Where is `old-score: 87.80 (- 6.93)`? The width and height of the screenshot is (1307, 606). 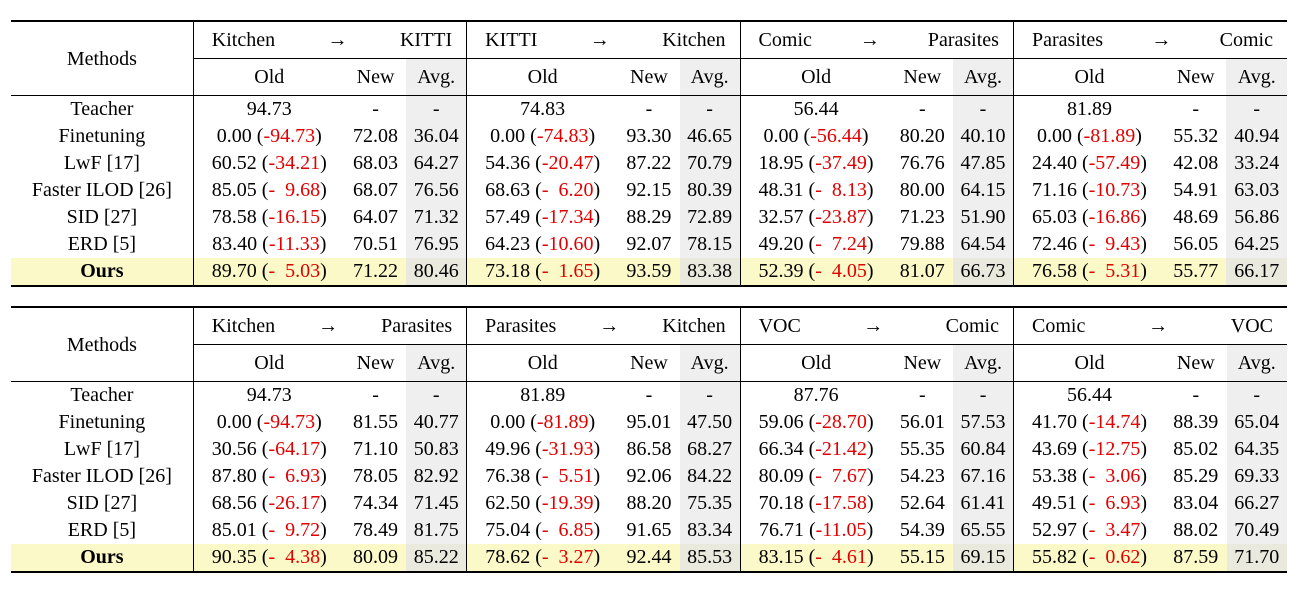
old-score: 87.80 (- 6.93) is located at coordinates (268, 476).